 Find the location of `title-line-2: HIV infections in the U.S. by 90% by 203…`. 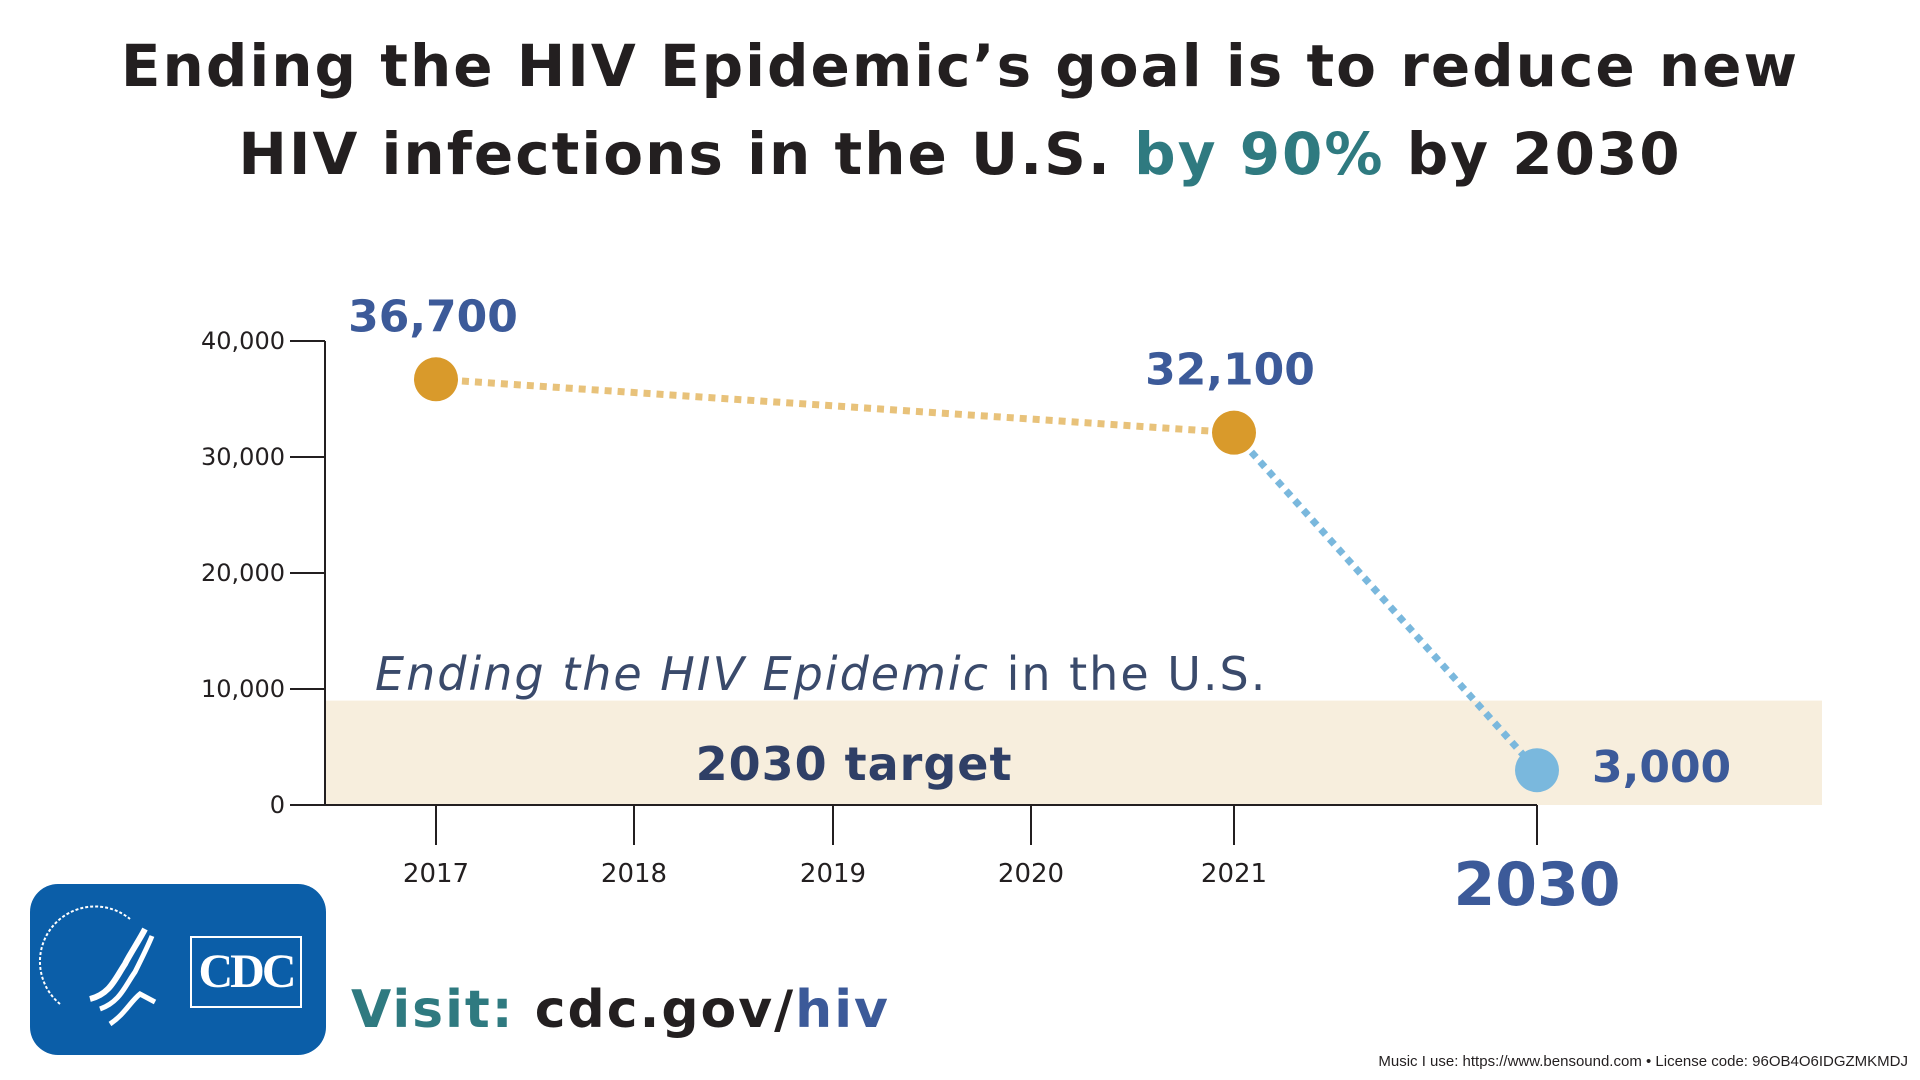

title-line-2: HIV infections in the U.S. by 90% by 203… is located at coordinates (960, 154).